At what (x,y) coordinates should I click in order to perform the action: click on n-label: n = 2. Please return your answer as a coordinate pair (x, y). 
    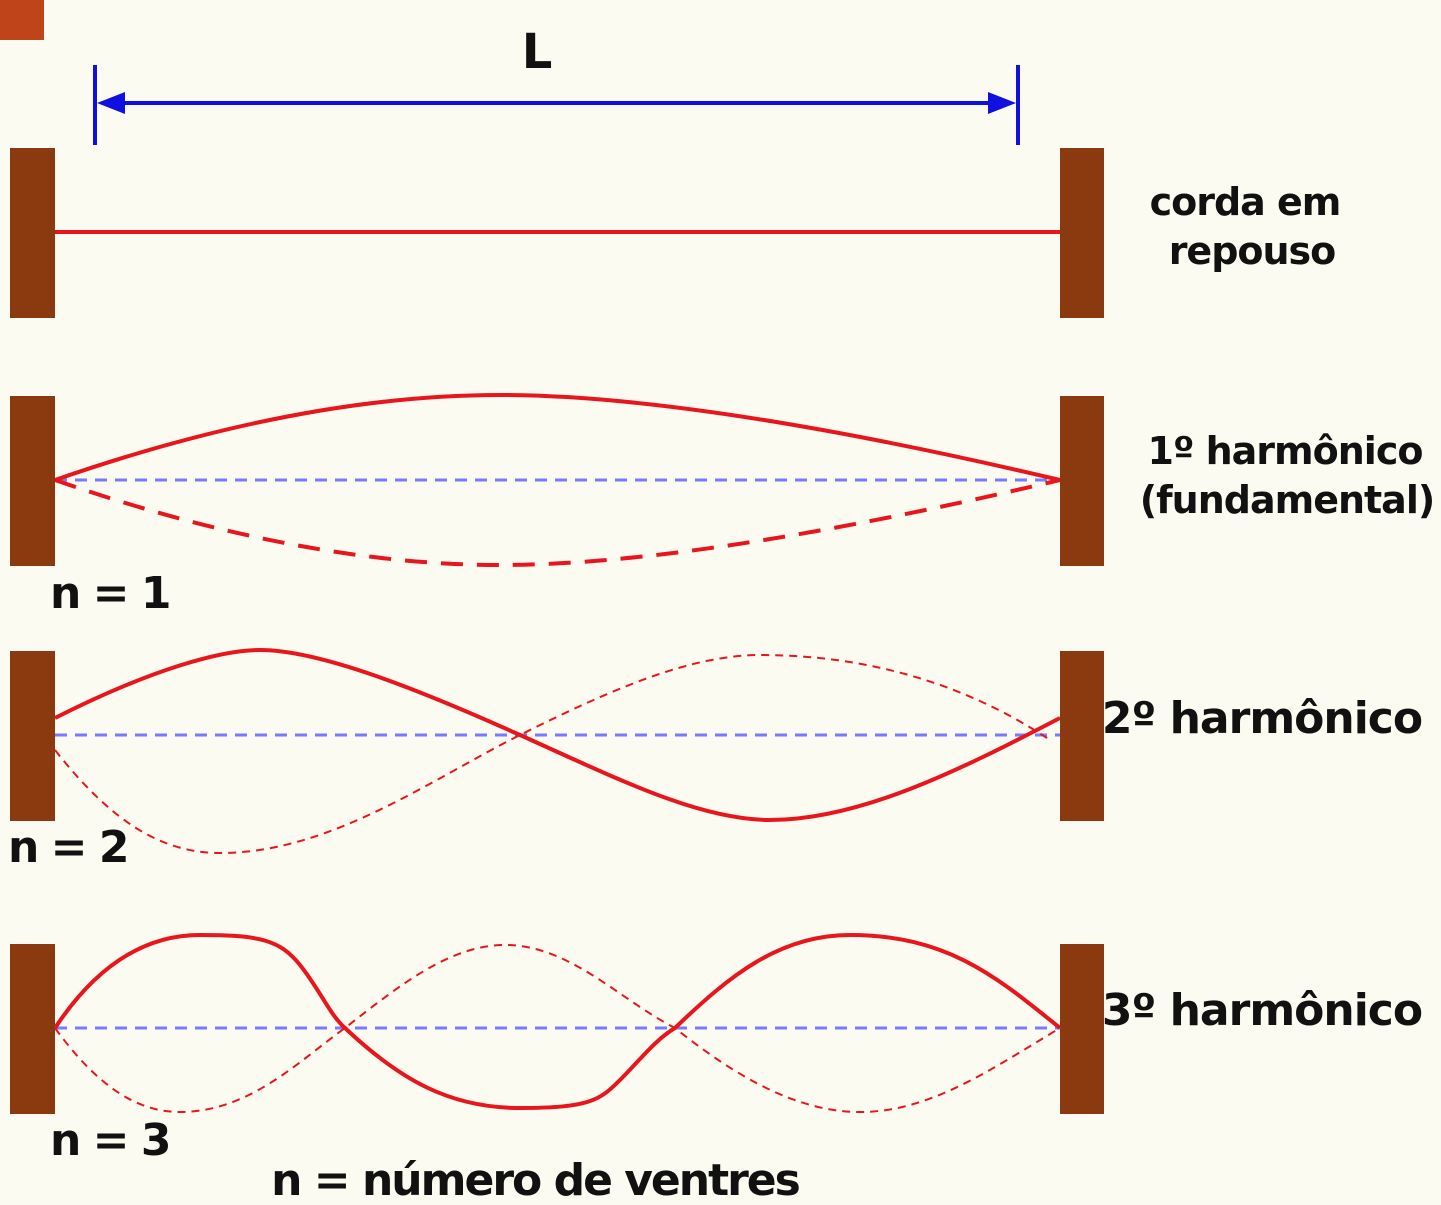
    Looking at the image, I should click on (67, 847).